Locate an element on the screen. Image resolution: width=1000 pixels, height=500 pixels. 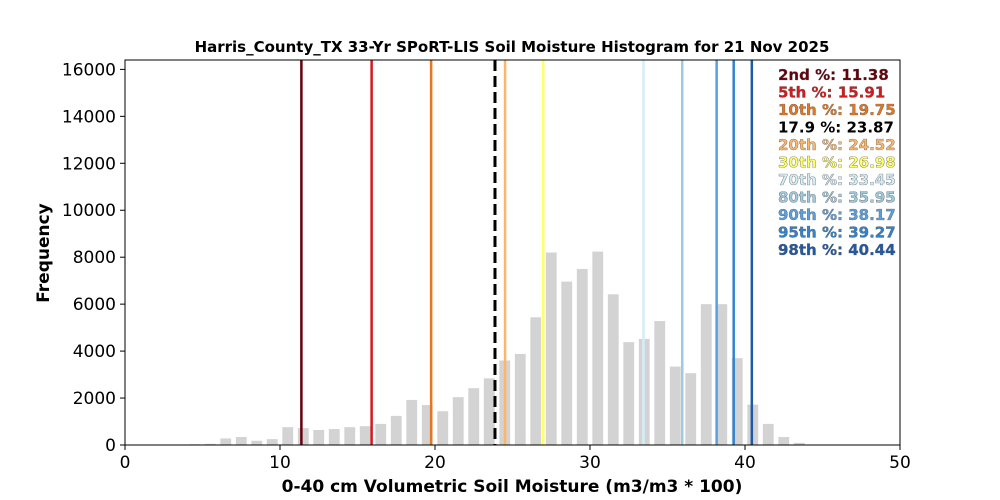
y-axis-ticks: 0 2000 4000 6000 8000 10000 12000 14000 16000 is located at coordinates (93, 258).